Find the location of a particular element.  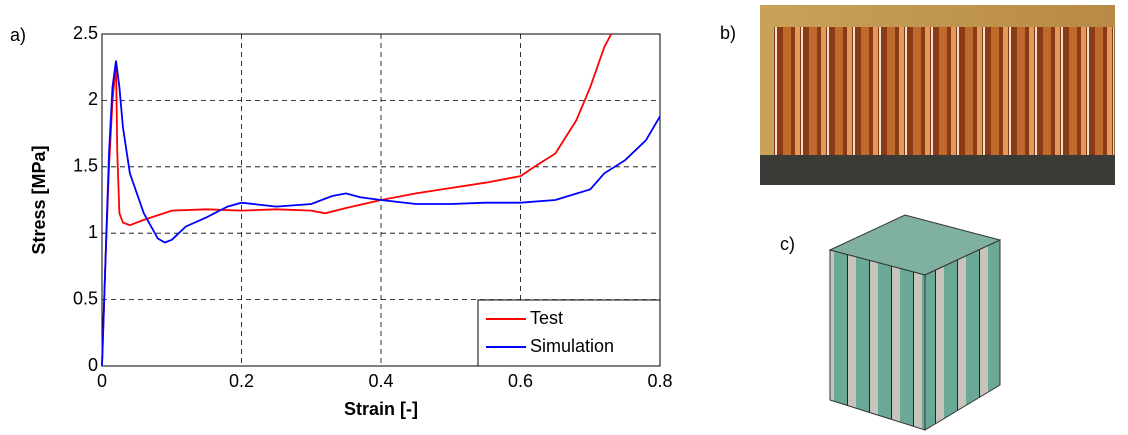

x-tick-label: 0.8 is located at coordinates (659, 381).